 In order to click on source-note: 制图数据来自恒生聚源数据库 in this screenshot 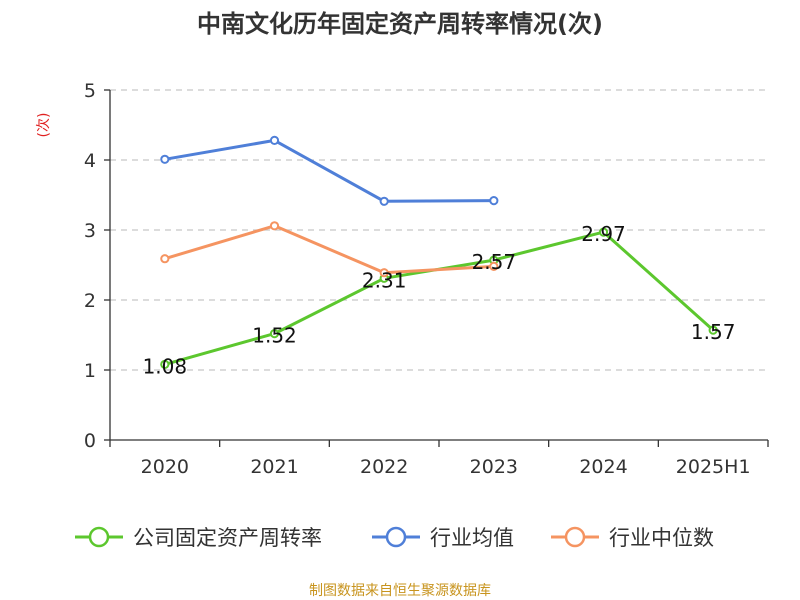, I will do `click(400, 591)`.